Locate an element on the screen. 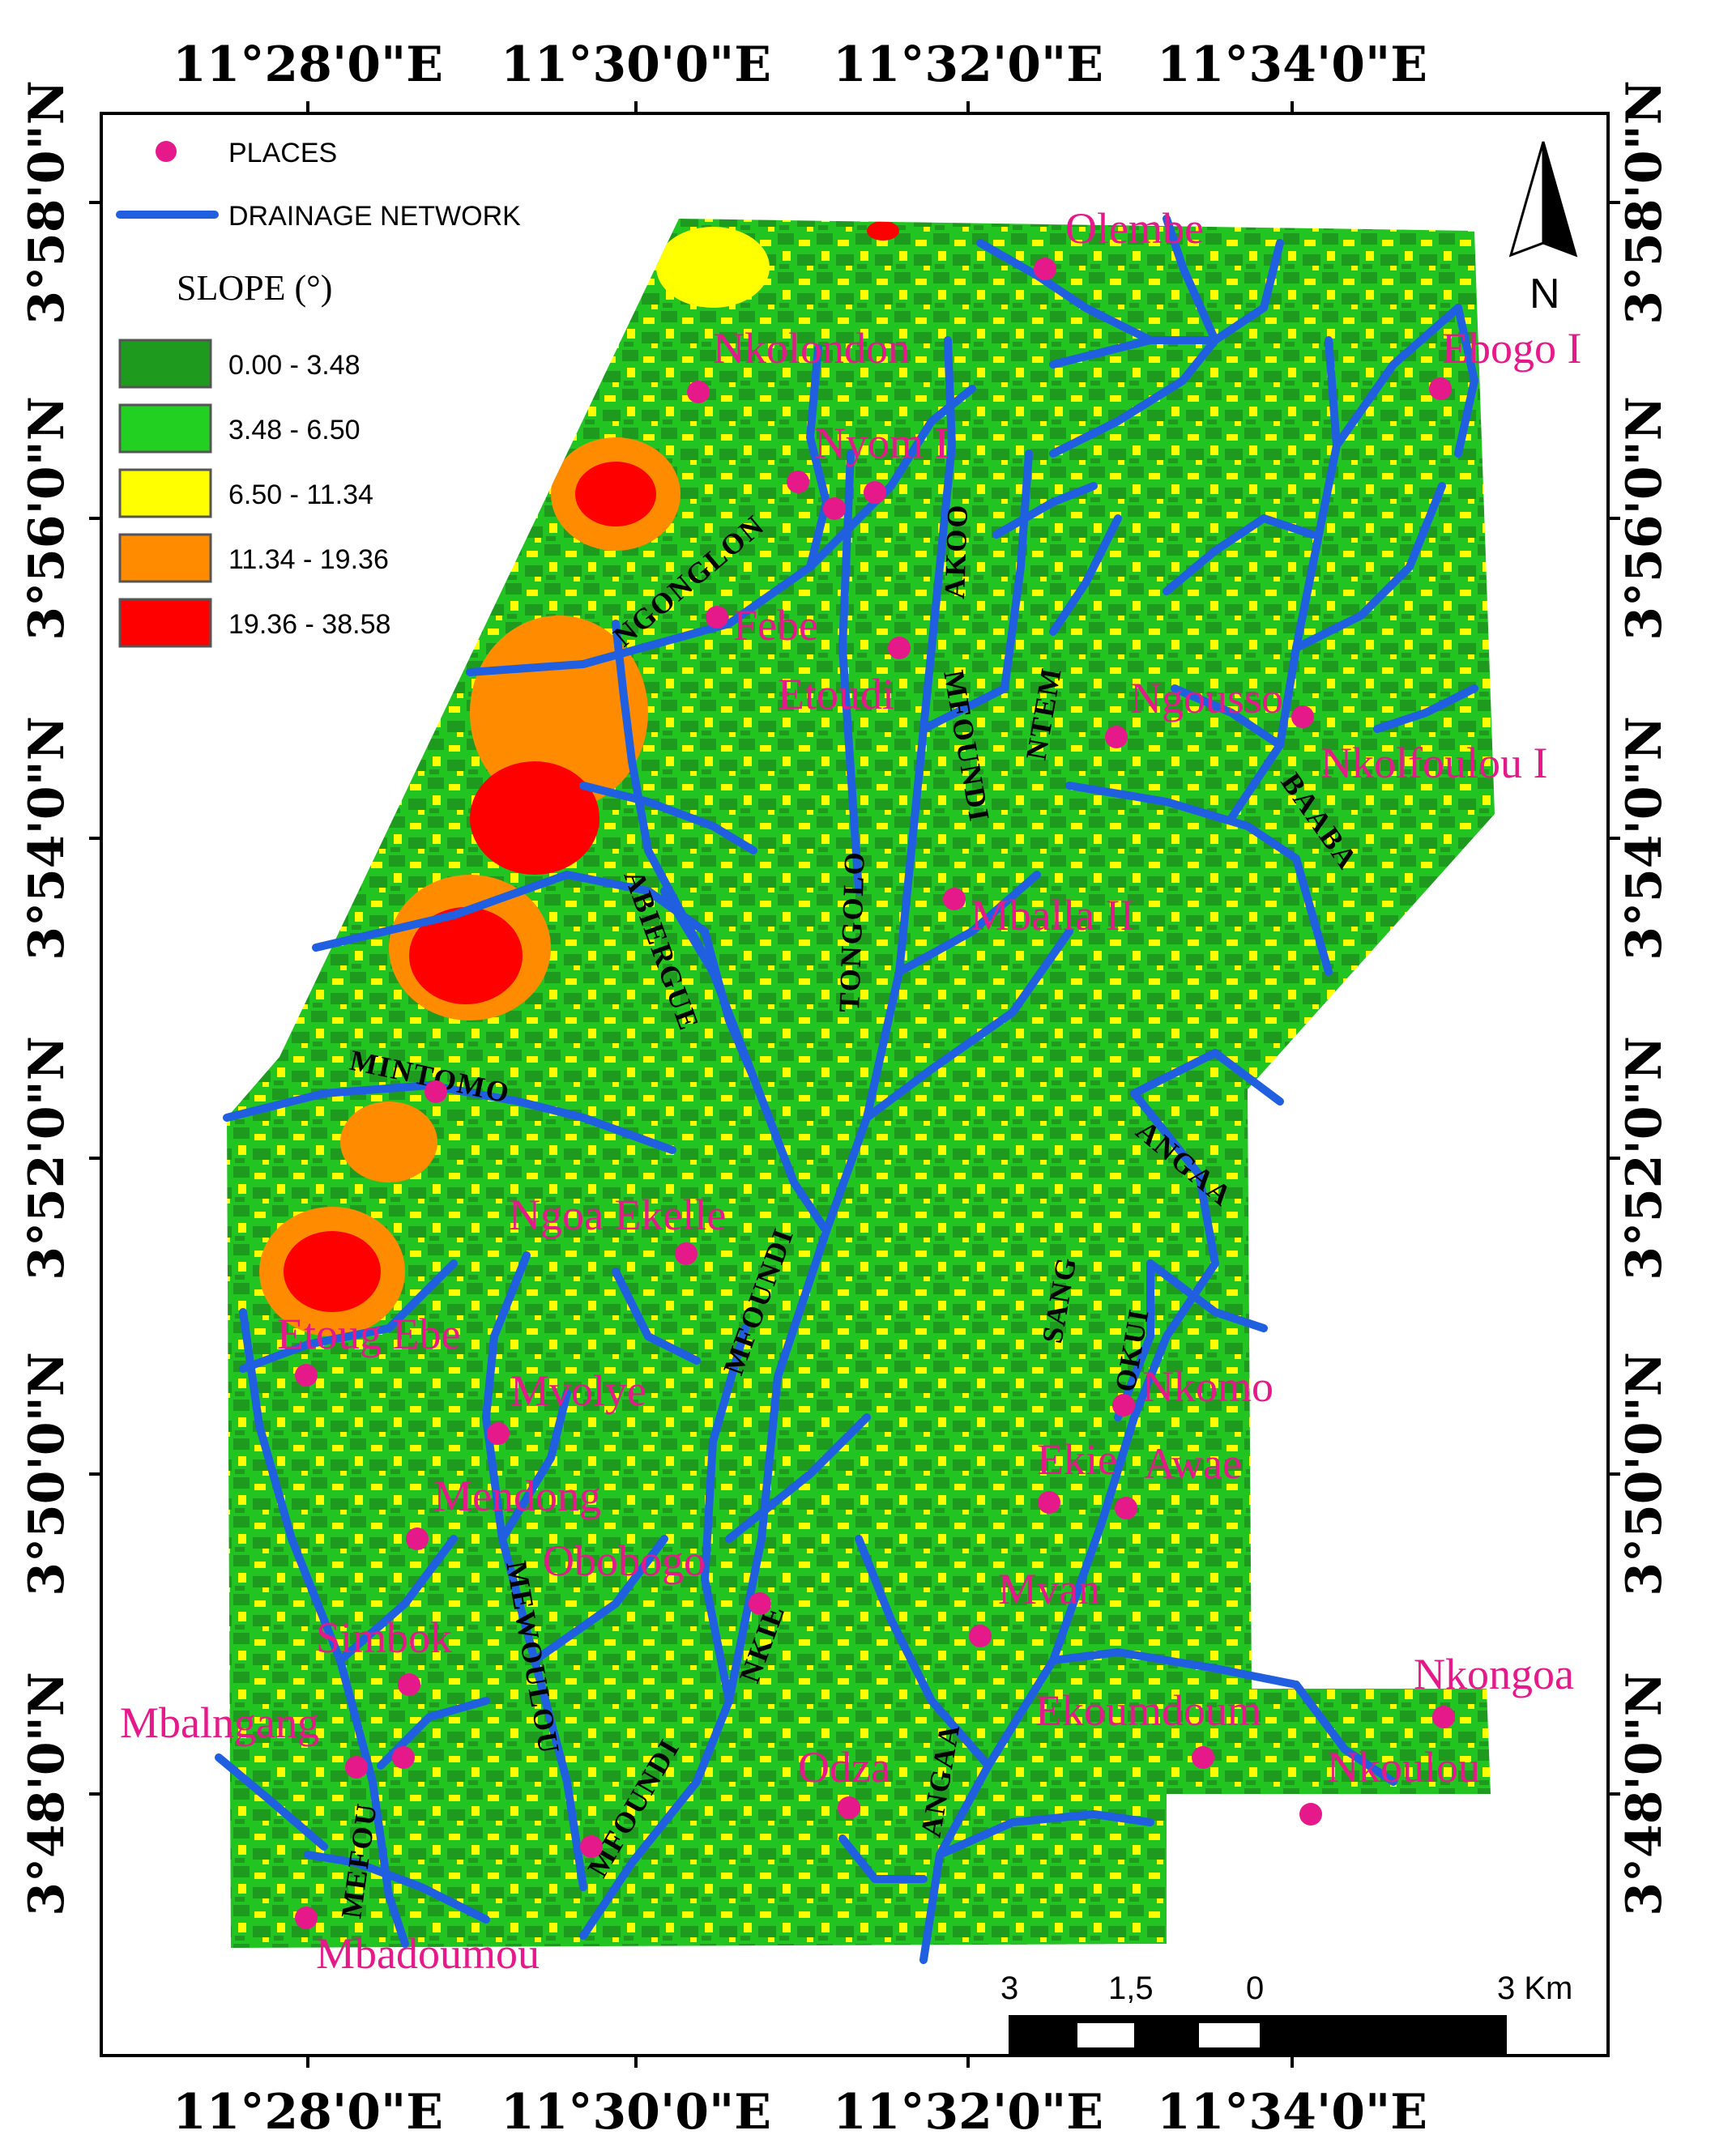  scale-label: 3 Km is located at coordinates (1535, 1988).